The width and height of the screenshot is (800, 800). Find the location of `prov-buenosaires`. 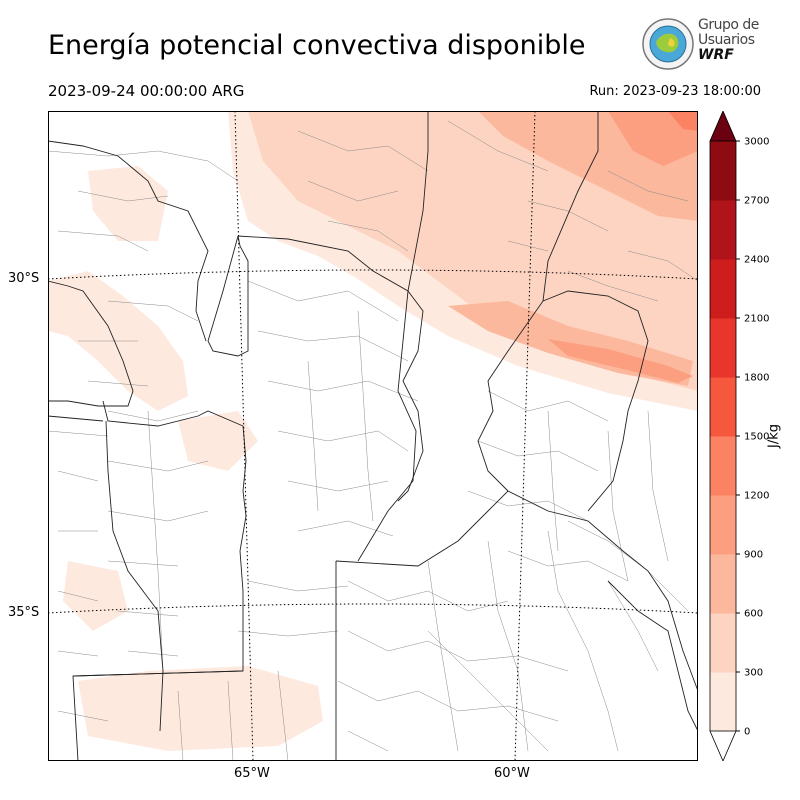

prov-buenosaires is located at coordinates (516, 591).